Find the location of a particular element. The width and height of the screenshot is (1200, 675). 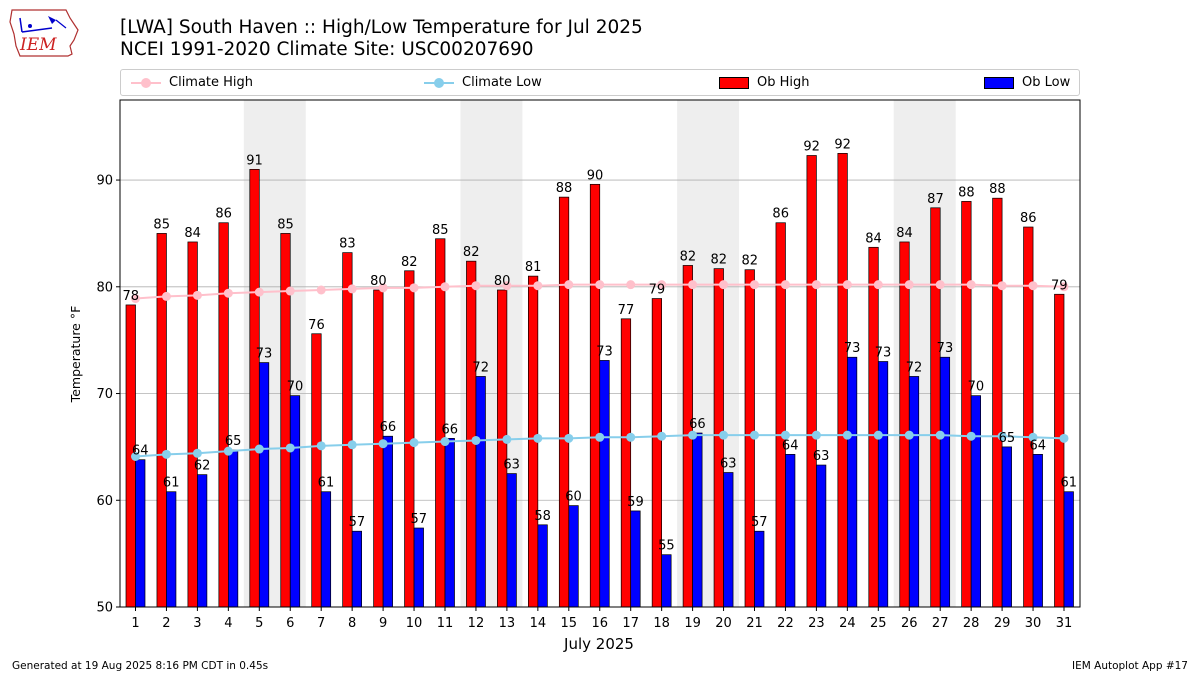

legend-climate-high: Climate High is located at coordinates (192, 82).